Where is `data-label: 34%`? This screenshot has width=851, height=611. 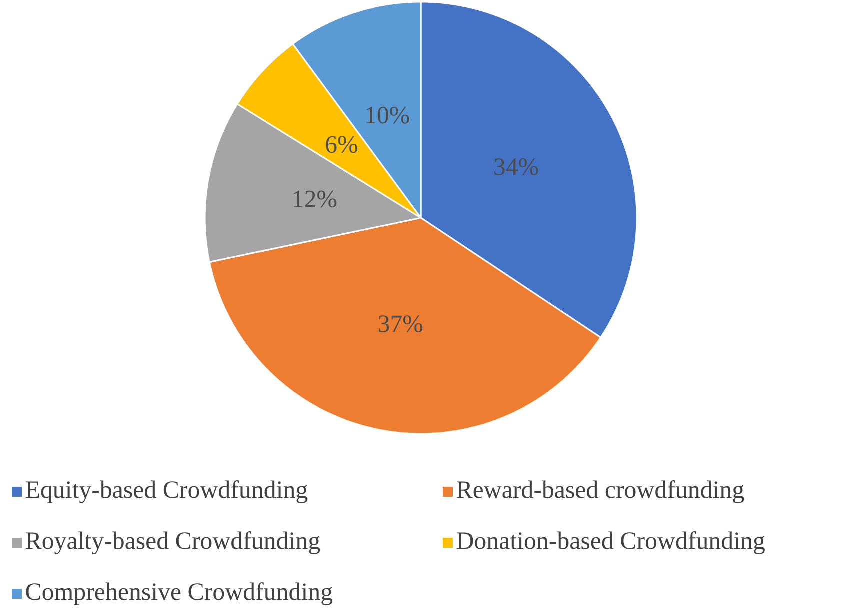
data-label: 34% is located at coordinates (516, 167).